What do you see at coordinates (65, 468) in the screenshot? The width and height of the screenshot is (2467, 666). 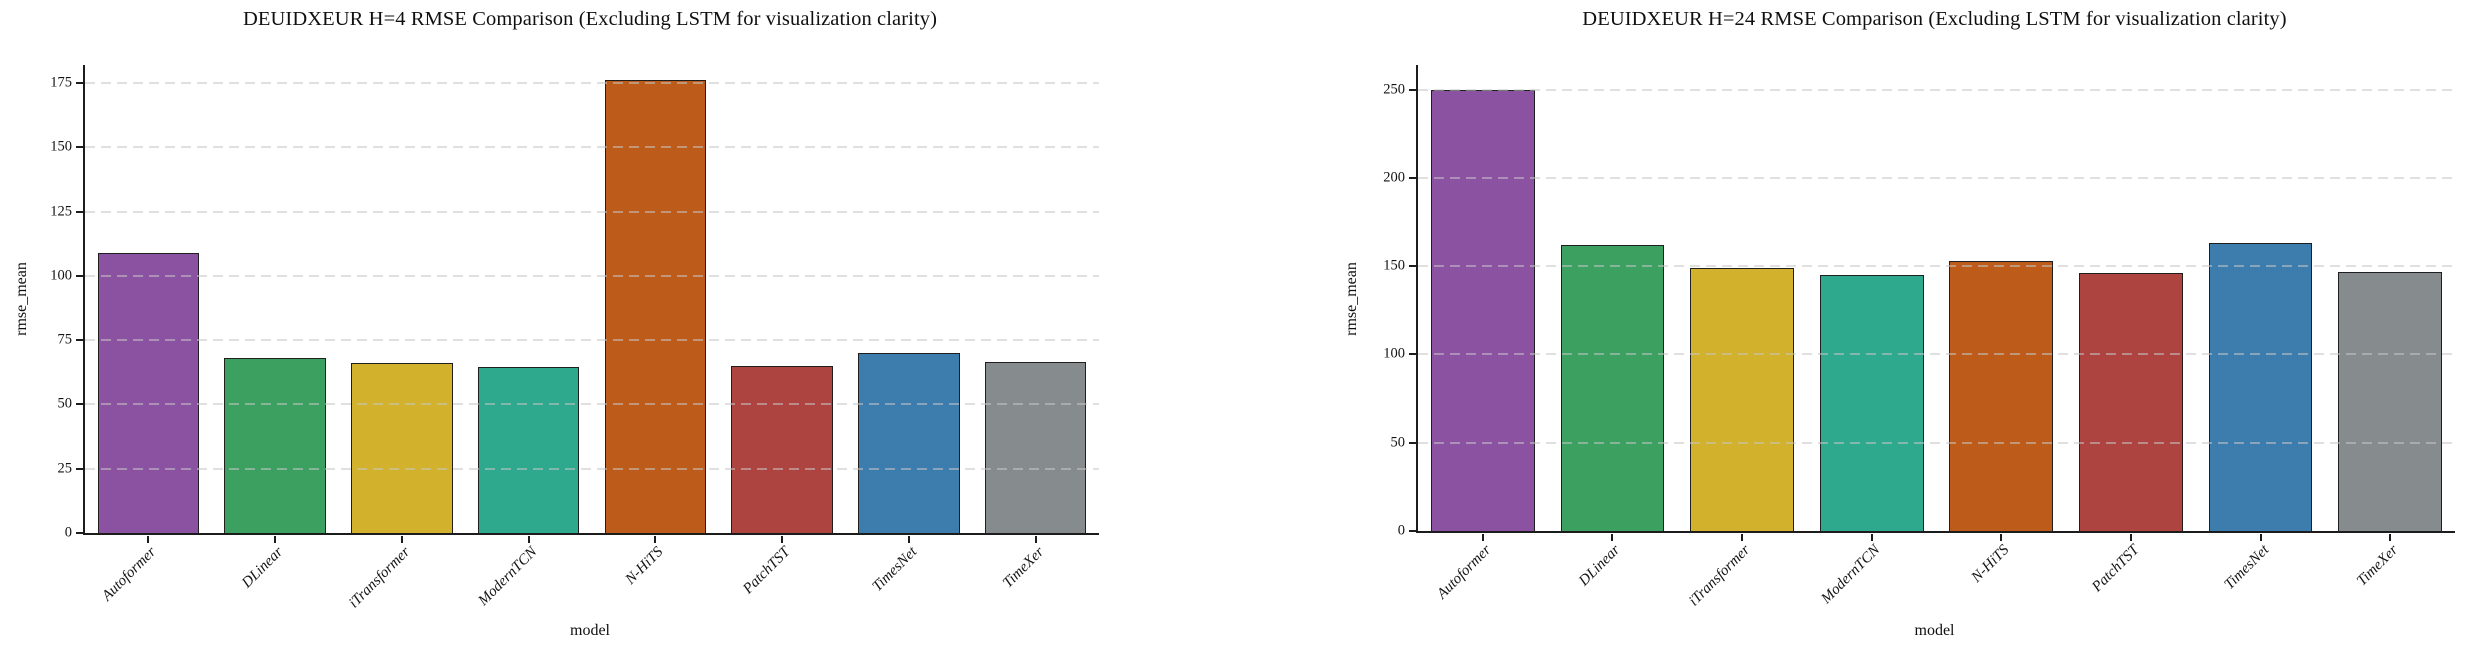 I see `y-tick-label: 25` at bounding box center [65, 468].